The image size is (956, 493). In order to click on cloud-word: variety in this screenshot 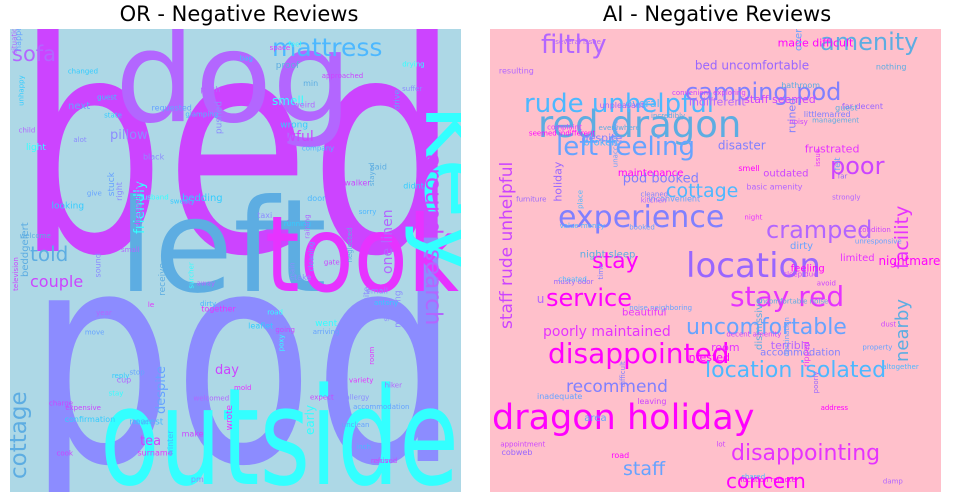, I will do `click(361, 380)`.